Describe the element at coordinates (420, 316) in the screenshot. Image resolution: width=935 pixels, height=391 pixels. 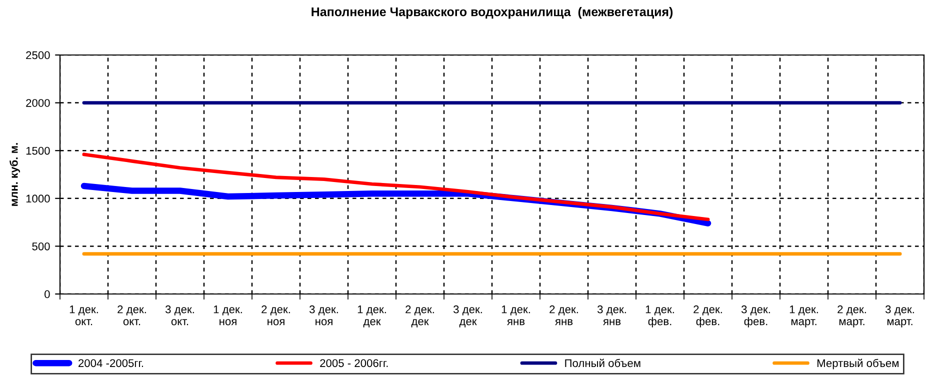
I see `x-tick-label: 2 дек. дек` at that location.